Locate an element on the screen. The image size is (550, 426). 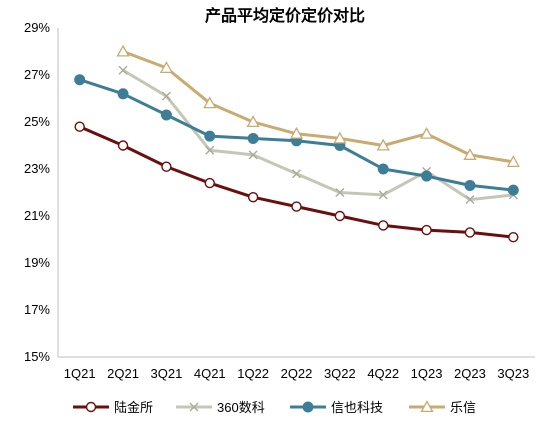
x-tick-label: 1Q22 is located at coordinates (253, 373).